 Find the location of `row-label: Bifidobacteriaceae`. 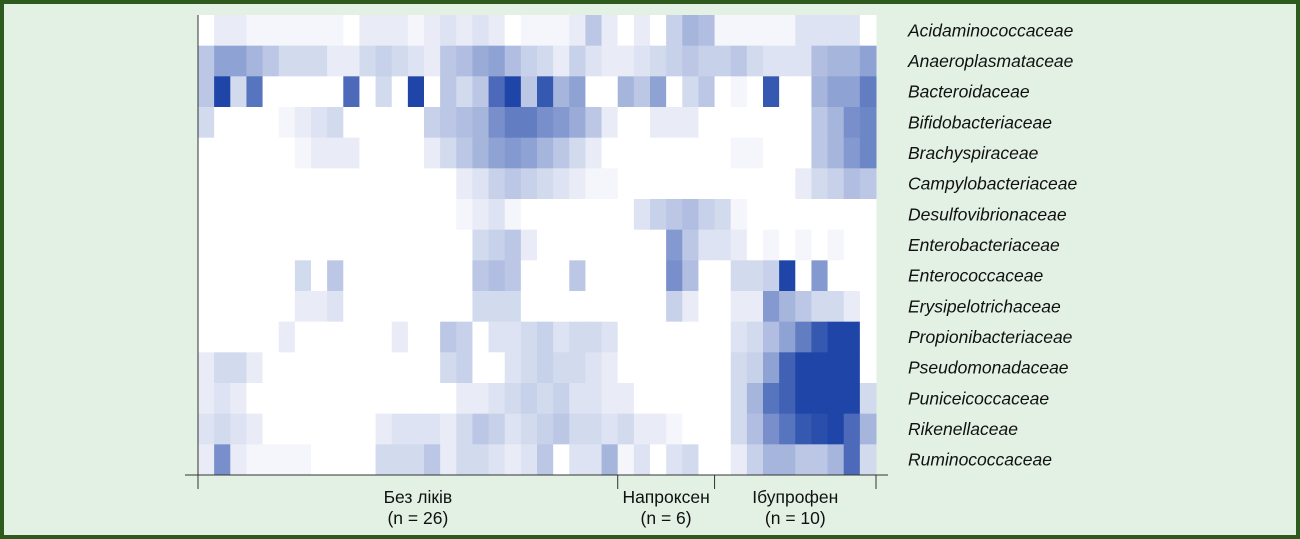

row-label: Bifidobacteriaceae is located at coordinates (980, 122).